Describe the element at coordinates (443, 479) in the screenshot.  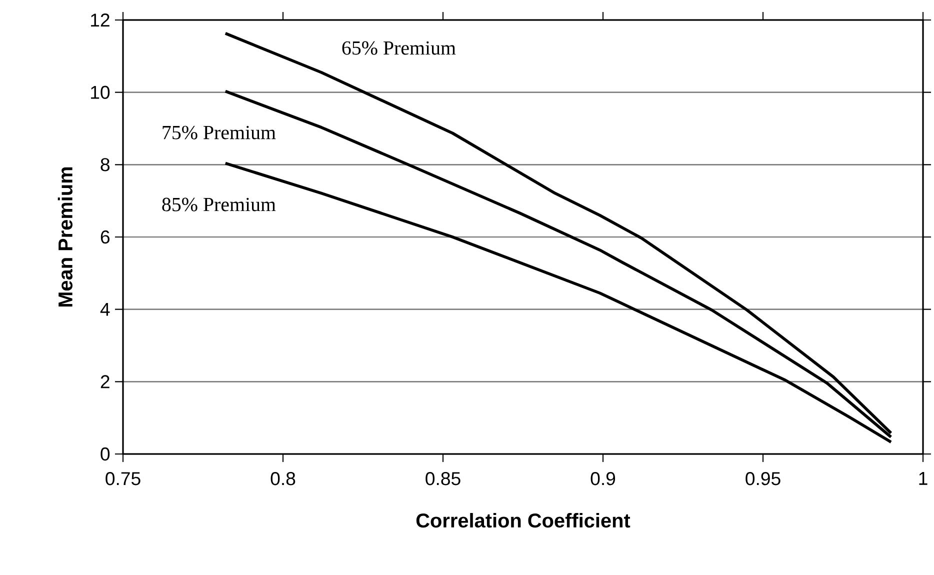
I see `x-tick-label: 0.85` at that location.